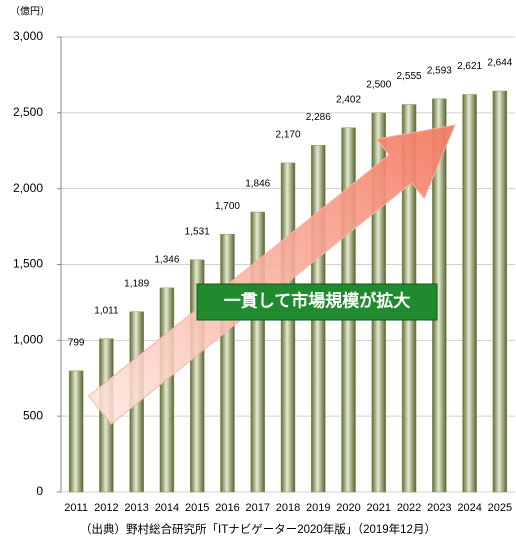 This screenshot has height=544, width=516. What do you see at coordinates (499, 63) in the screenshot?
I see `value-label: 2,644` at bounding box center [499, 63].